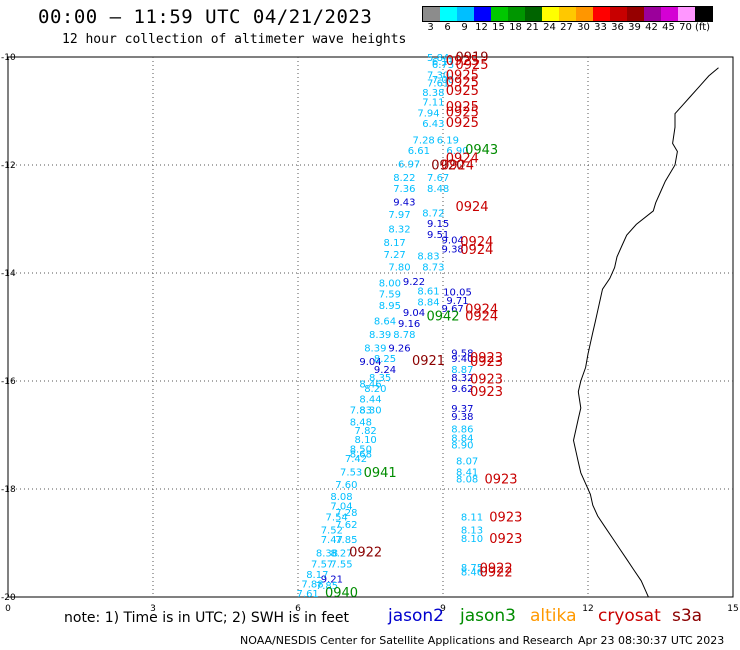  Describe the element at coordinates (472, 568) in the screenshot. I see `wave-height-label: 8.75` at that location.